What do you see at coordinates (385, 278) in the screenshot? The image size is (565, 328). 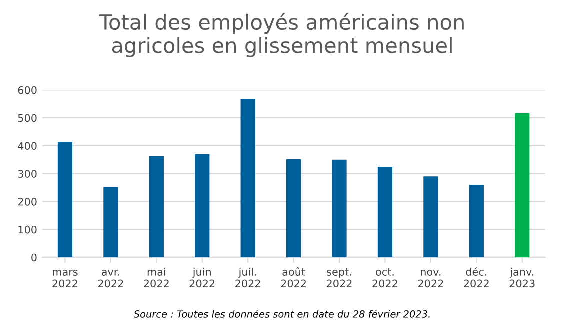 I see `x-tick-label: oct. 2022` at bounding box center [385, 278].